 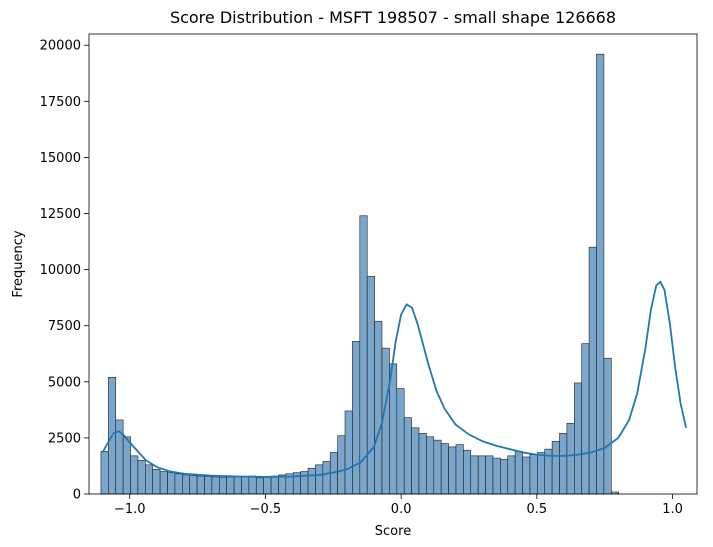 What do you see at coordinates (60, 214) in the screenshot?
I see `y-tick-label: 12500` at bounding box center [60, 214].